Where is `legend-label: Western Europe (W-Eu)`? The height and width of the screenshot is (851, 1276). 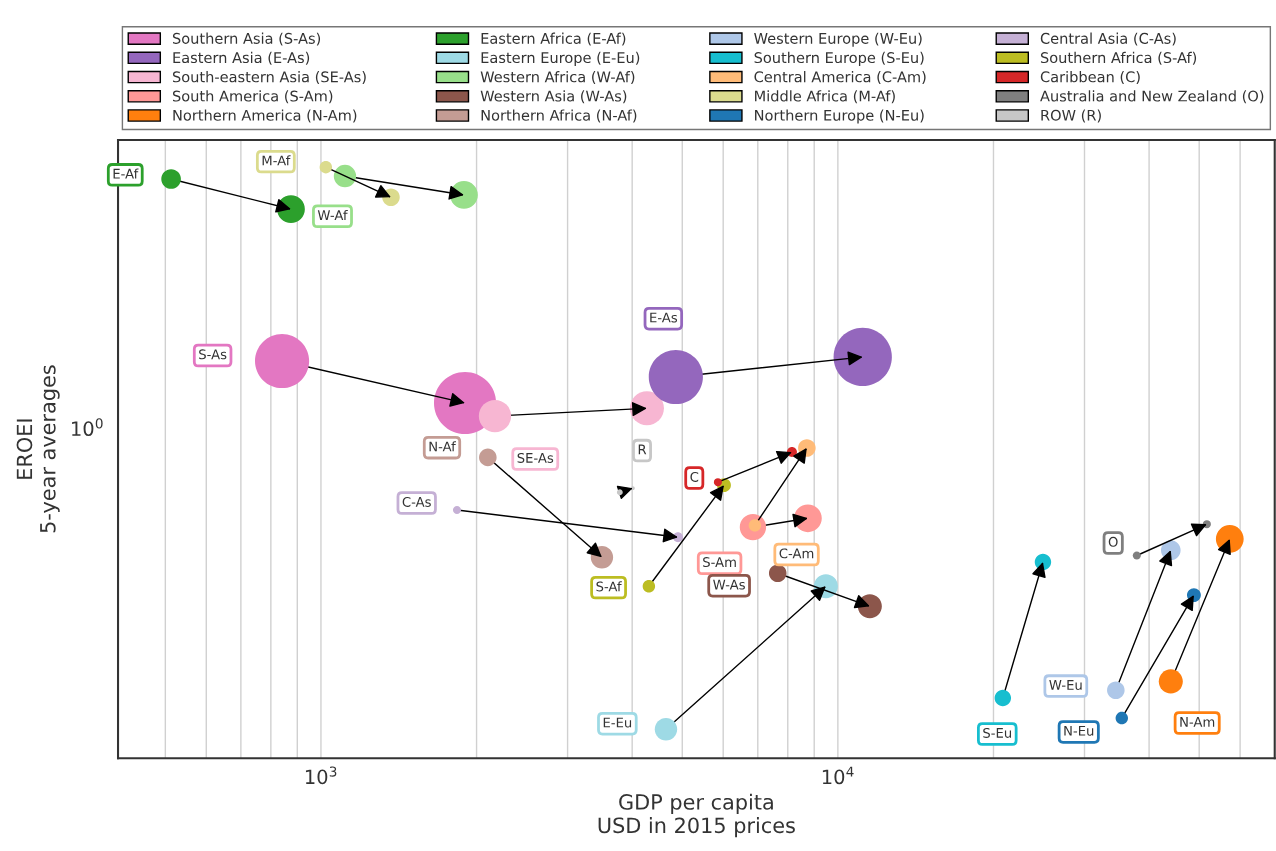
legend-label: Western Europe (W-Eu) is located at coordinates (838, 39).